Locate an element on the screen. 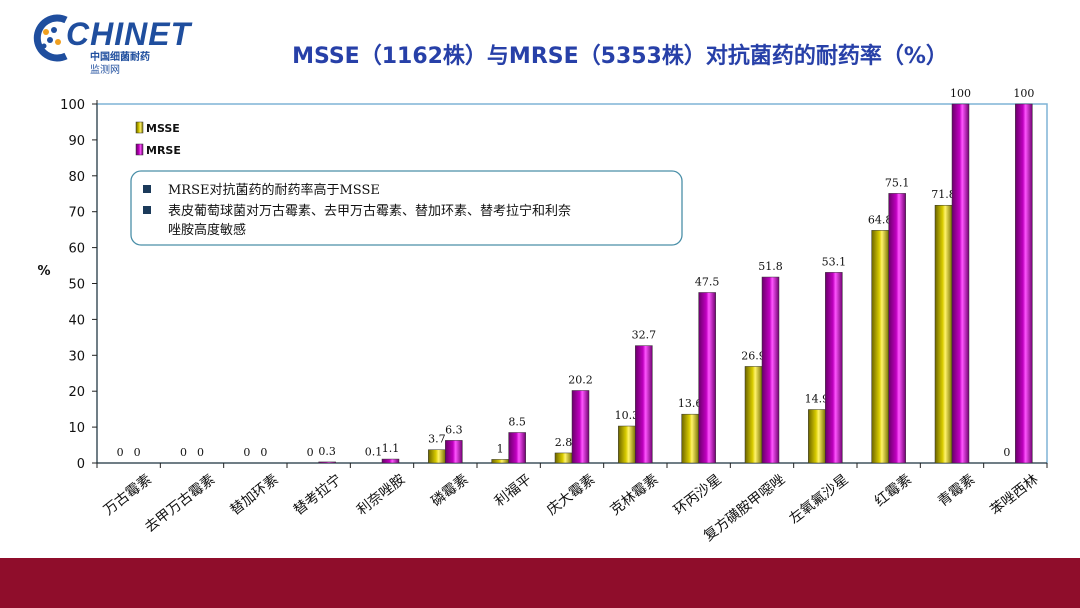  category-label: 青霉素 is located at coordinates (956, 491).